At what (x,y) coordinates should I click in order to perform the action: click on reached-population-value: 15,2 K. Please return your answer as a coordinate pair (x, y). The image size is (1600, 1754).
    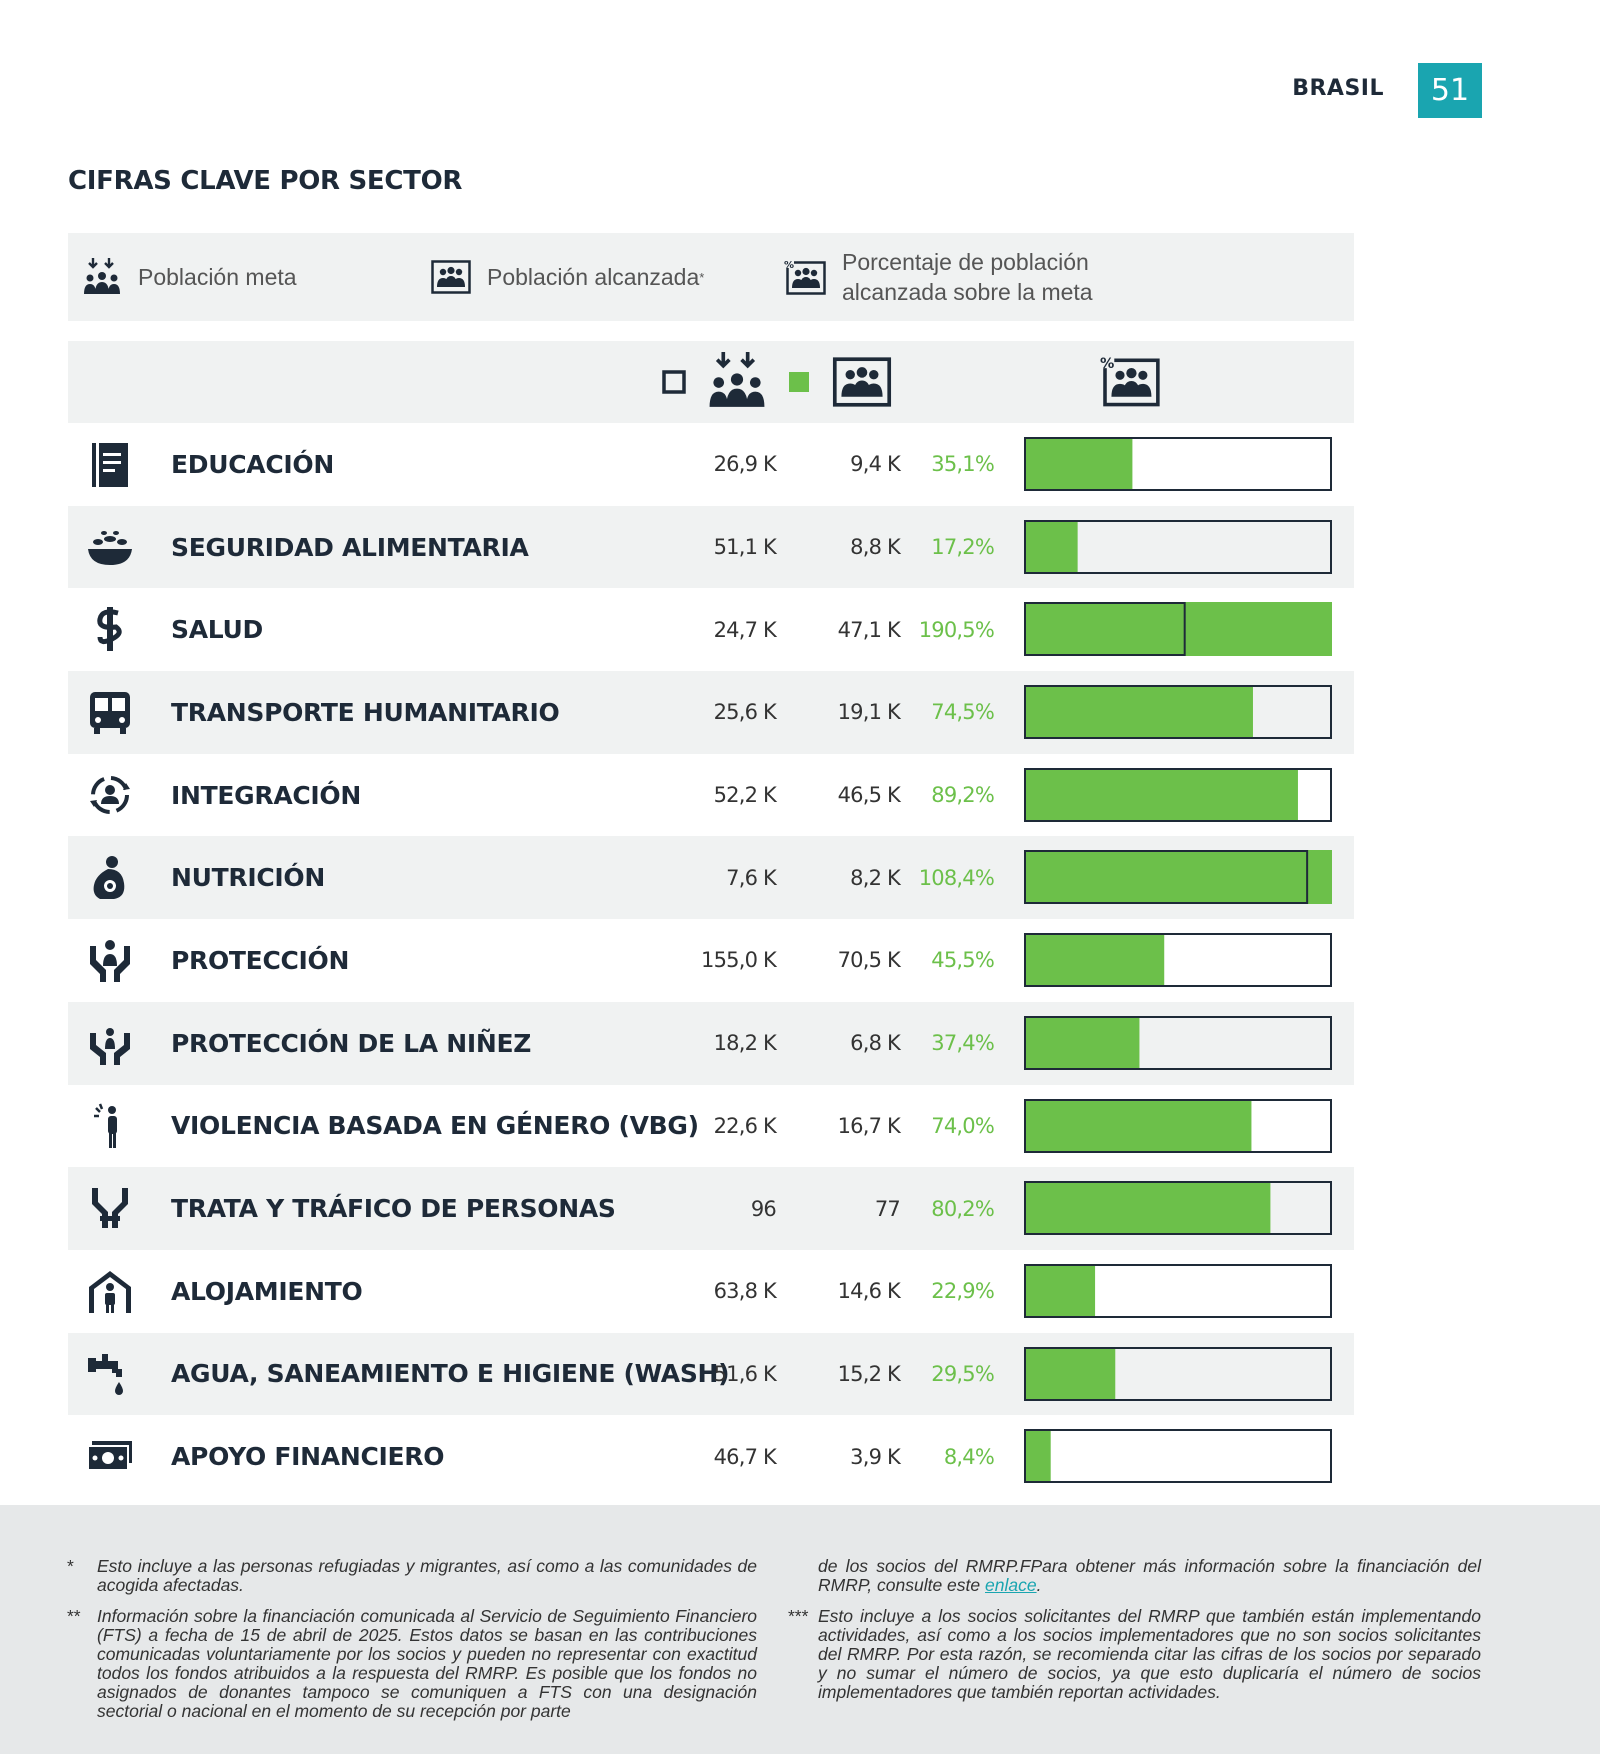
    Looking at the image, I should click on (869, 1373).